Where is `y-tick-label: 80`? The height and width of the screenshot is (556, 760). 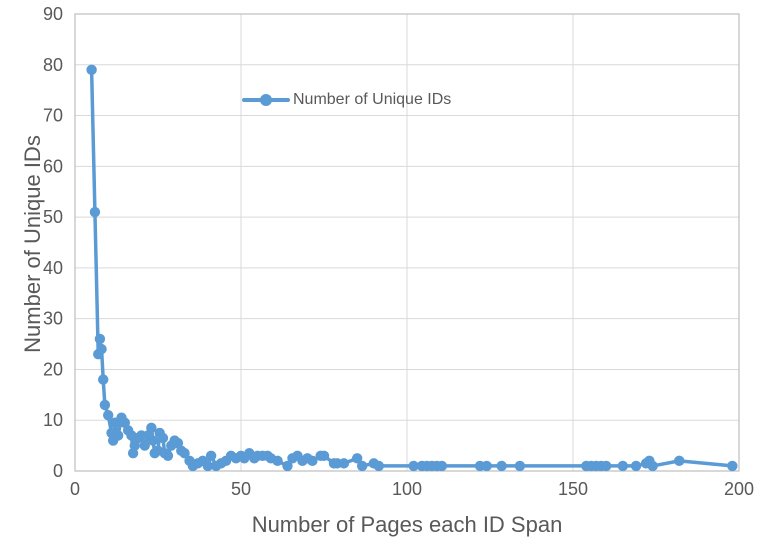
y-tick-label: 80 is located at coordinates (53, 65).